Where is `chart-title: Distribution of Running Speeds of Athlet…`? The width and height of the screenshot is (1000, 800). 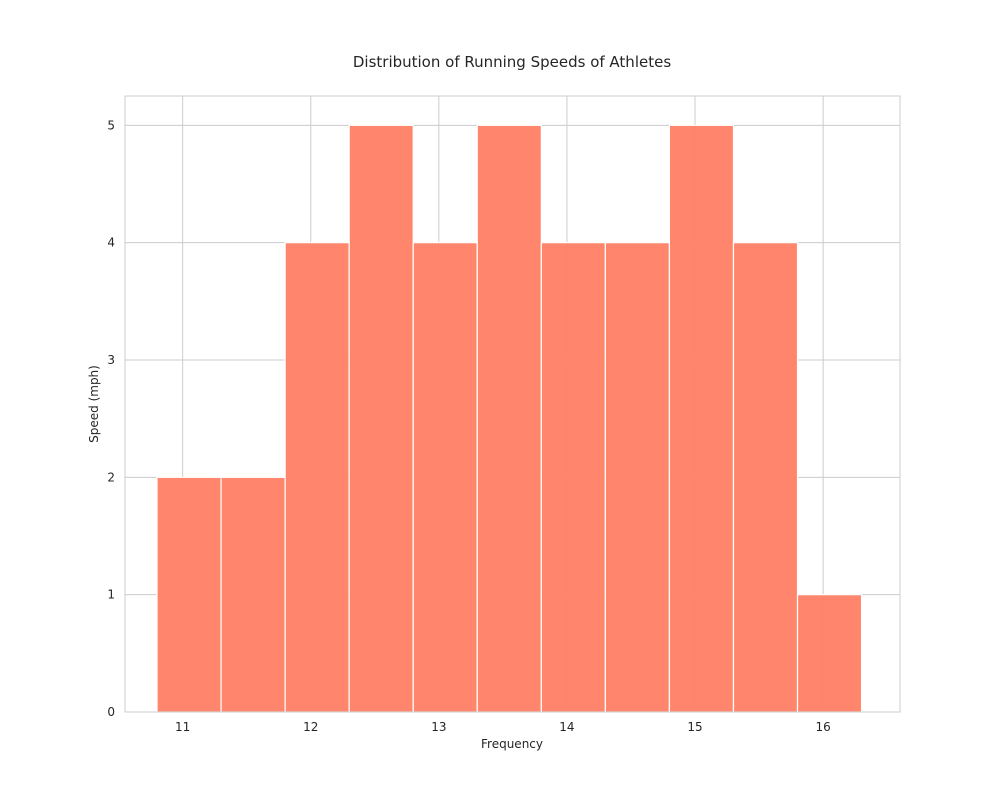
chart-title: Distribution of Running Speeds of Athlet… is located at coordinates (512, 62).